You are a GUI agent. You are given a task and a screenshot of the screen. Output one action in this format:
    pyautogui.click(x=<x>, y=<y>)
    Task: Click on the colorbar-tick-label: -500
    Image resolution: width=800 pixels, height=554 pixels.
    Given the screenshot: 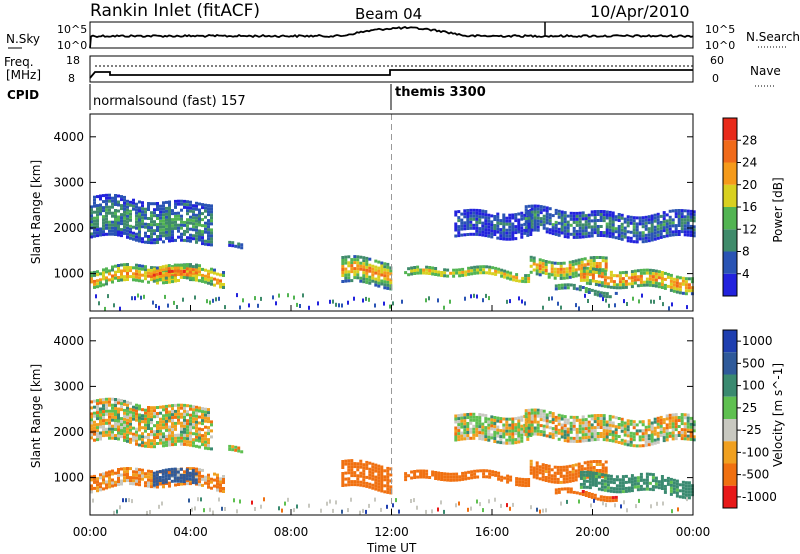 What is the action you would take?
    pyautogui.click(x=755, y=475)
    